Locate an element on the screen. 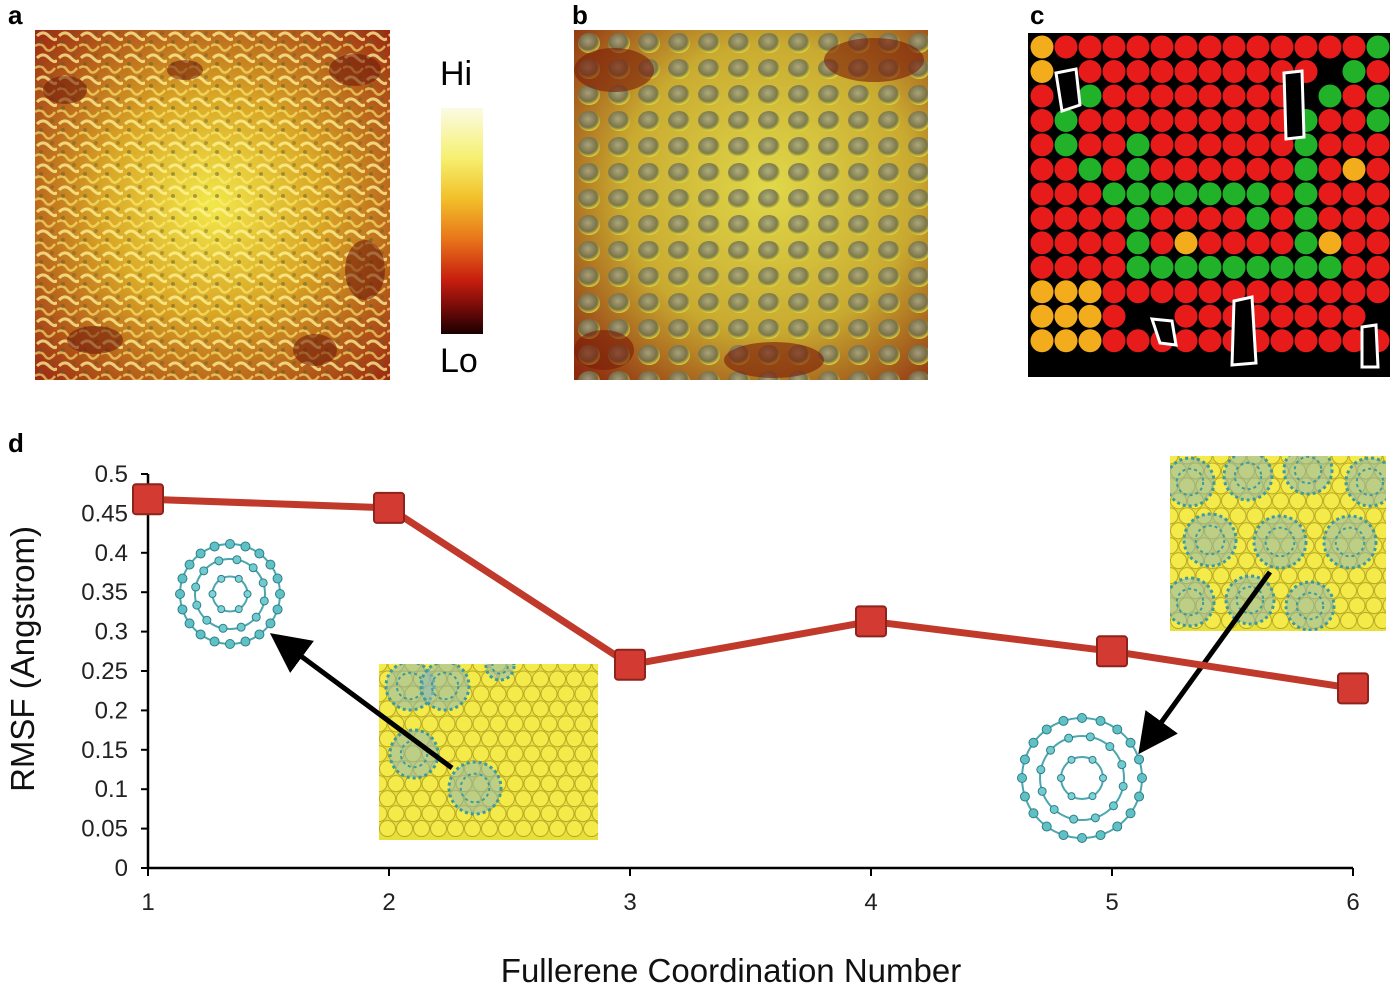 This screenshot has width=1393, height=996. y-tick-label: 0.1 is located at coordinates (111, 789).